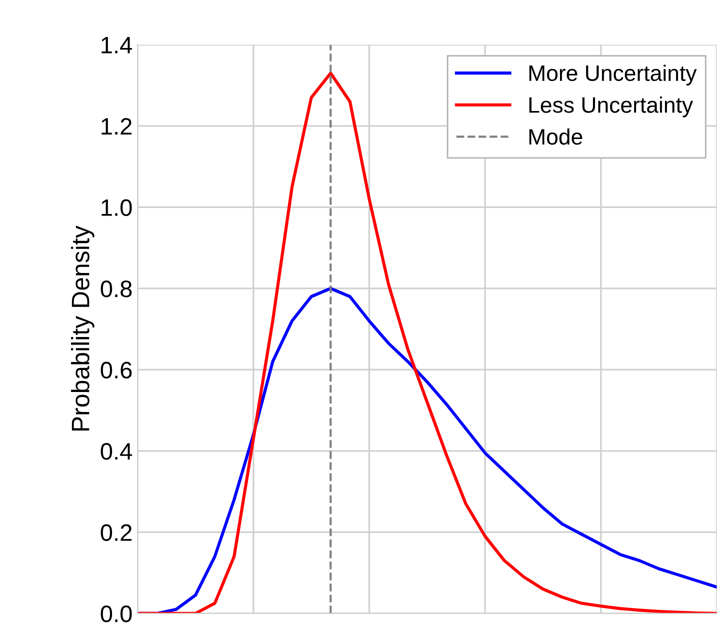 The height and width of the screenshot is (639, 724). What do you see at coordinates (117, 45) in the screenshot?
I see `y-tick-label: 1.4` at bounding box center [117, 45].